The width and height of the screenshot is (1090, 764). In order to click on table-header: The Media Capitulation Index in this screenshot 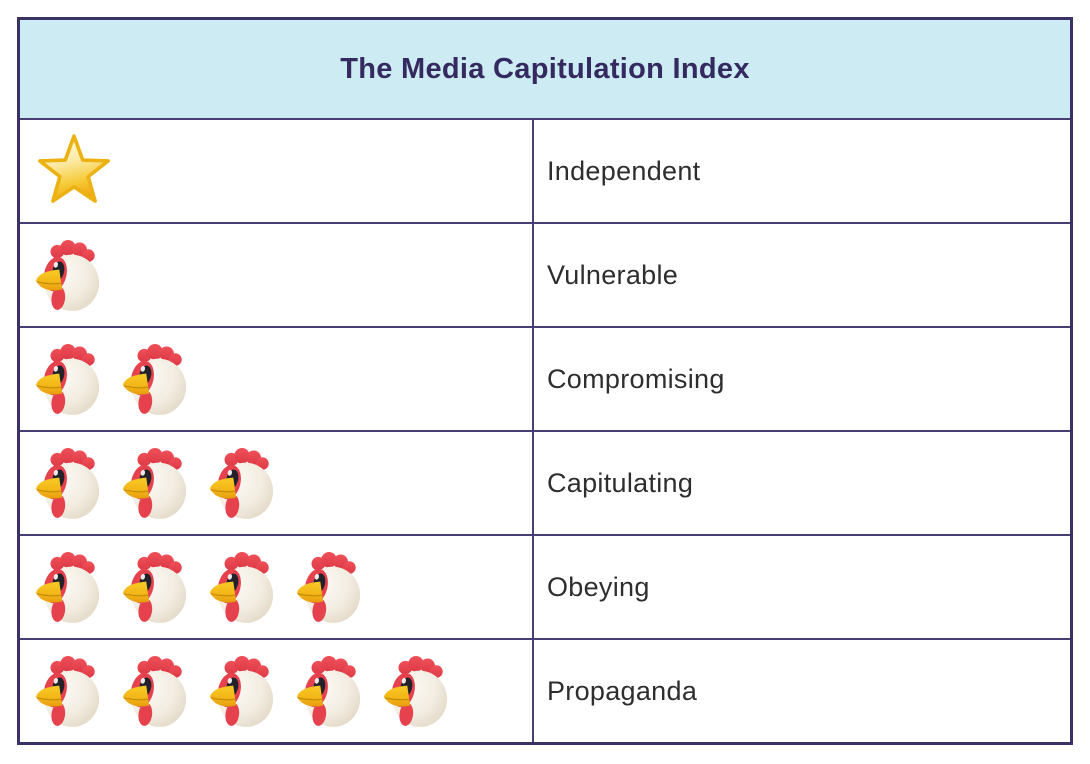, I will do `click(545, 70)`.